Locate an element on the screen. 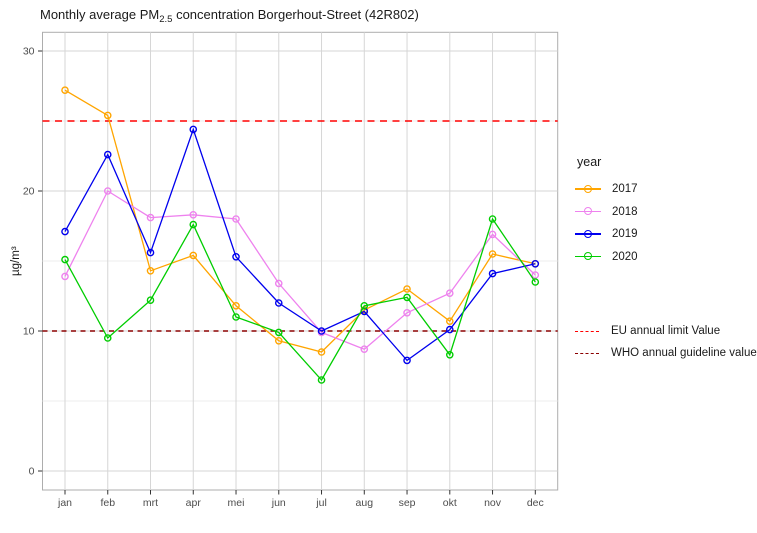 The image size is (757, 533). svg-text: µg/m³ is located at coordinates (16, 261).